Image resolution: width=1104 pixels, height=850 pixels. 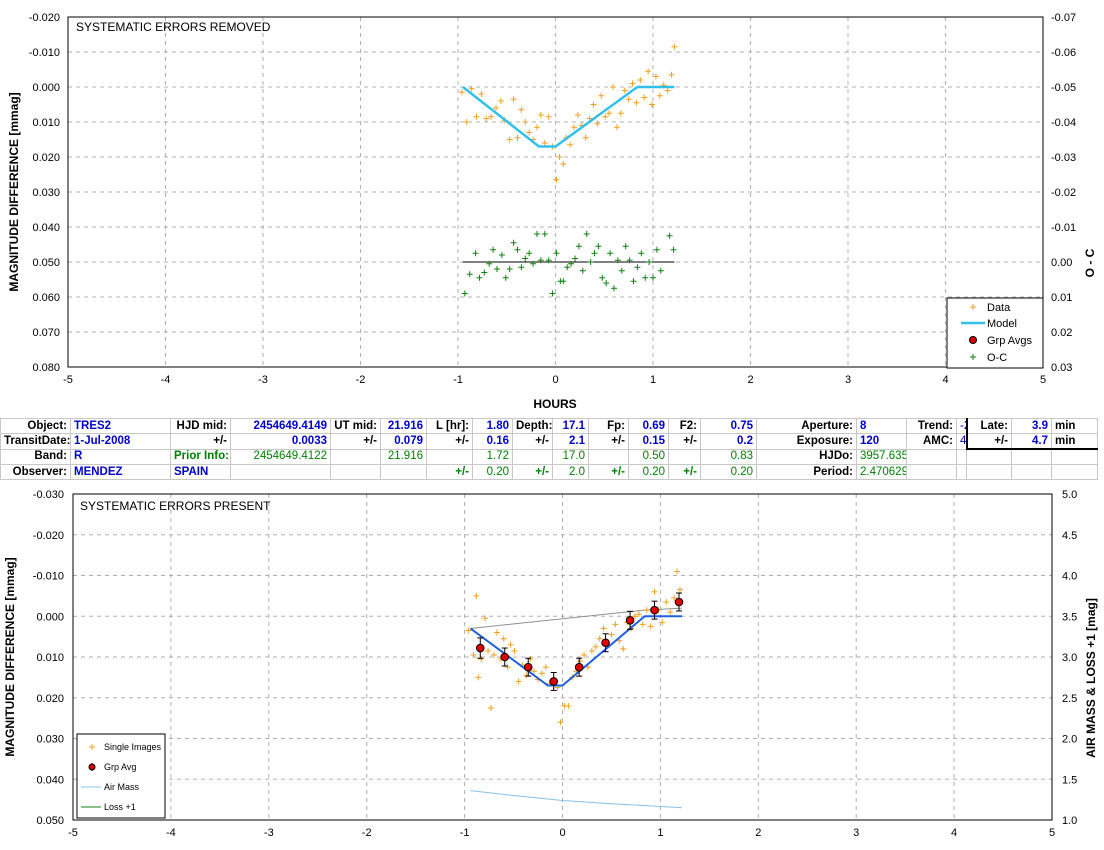 What do you see at coordinates (1074, 441) in the screenshot?
I see `late-error-unit: min` at bounding box center [1074, 441].